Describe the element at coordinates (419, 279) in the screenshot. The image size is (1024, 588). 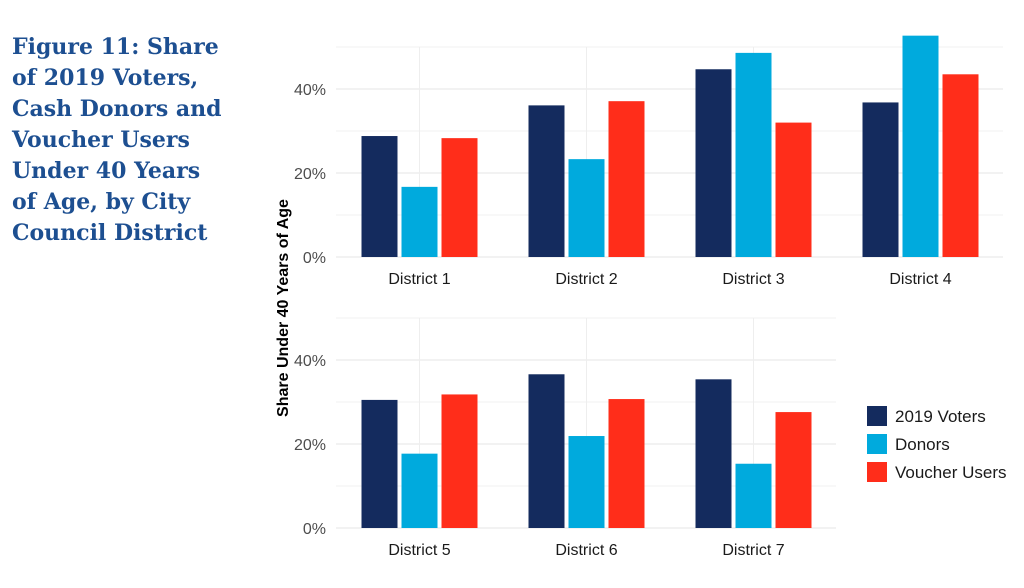
I see `x-tick-label: District 1` at that location.